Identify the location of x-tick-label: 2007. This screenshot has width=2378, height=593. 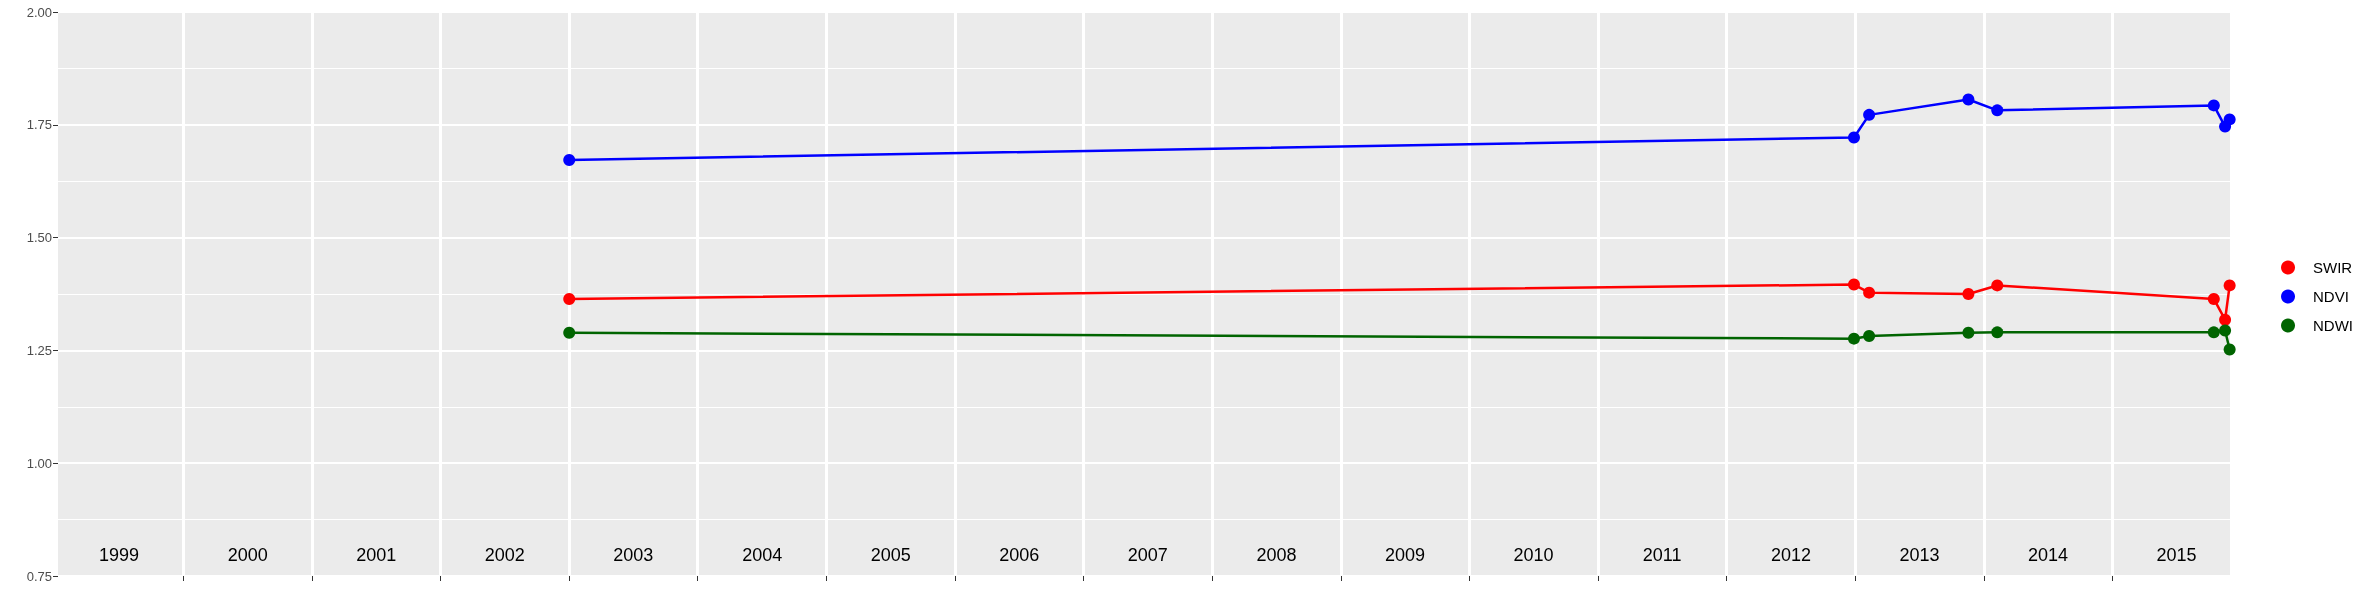
(1147, 555).